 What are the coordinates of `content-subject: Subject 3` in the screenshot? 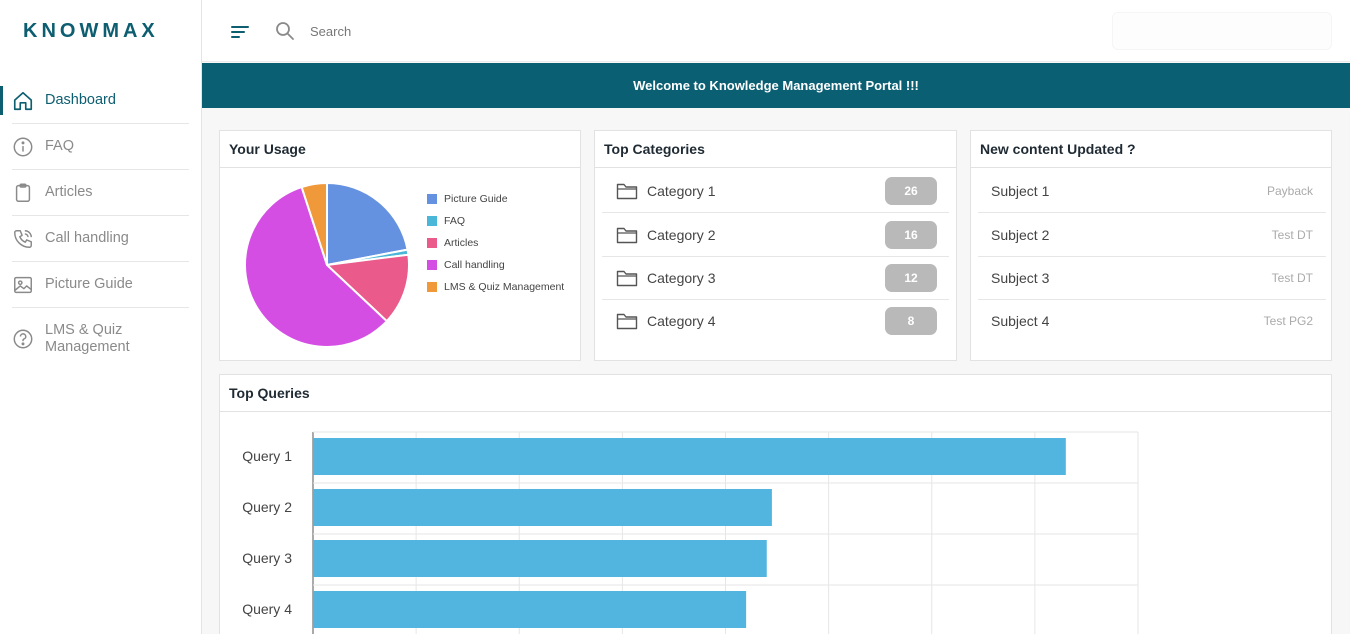 It's located at (1020, 277).